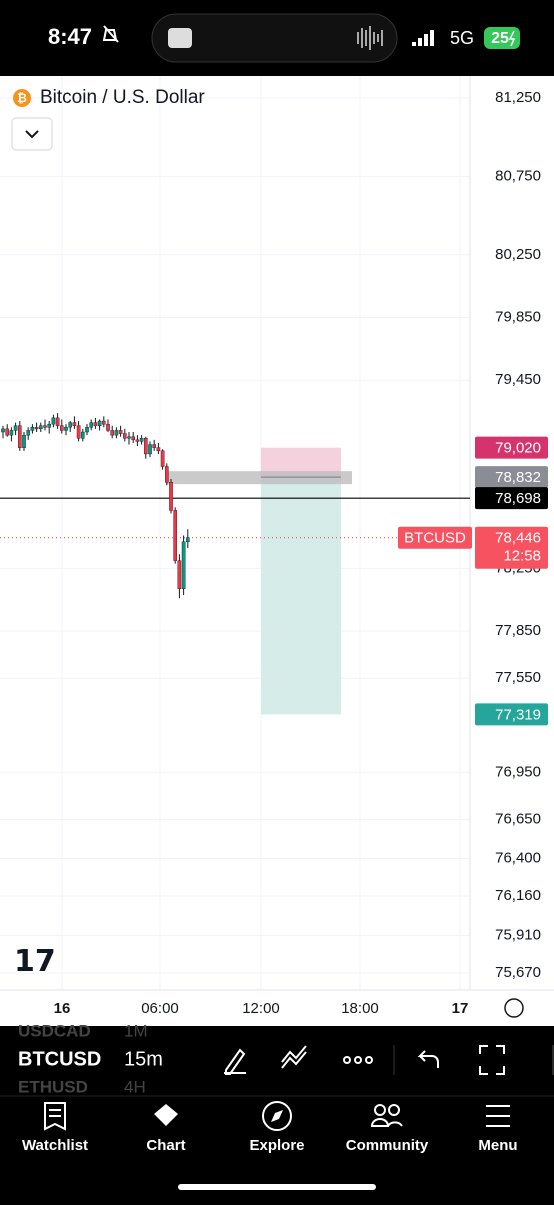 This screenshot has height=1205, width=554. I want to click on symbol-tag: BTCUSD, so click(435, 538).